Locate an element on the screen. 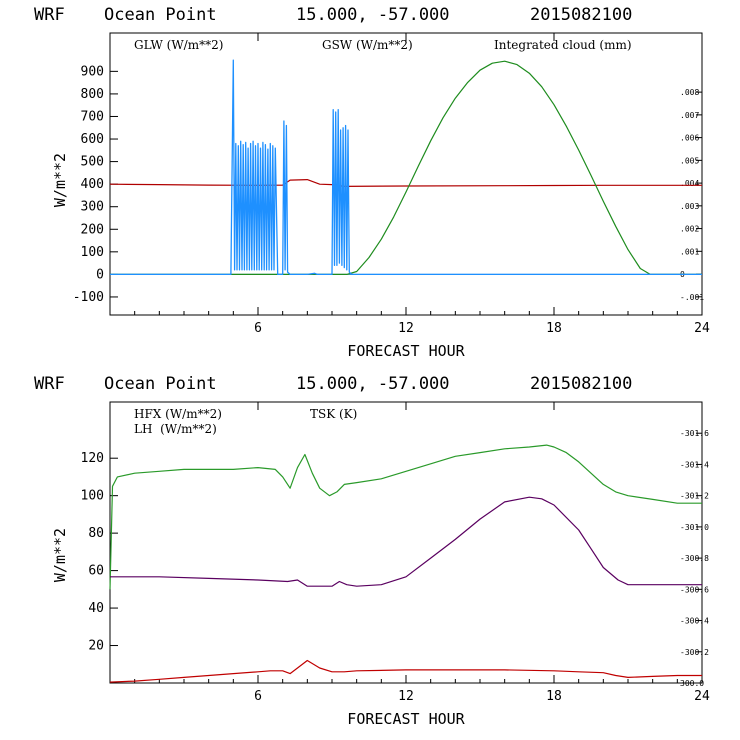 Image resolution: width=740 pixels, height=740 pixels. bottom-right-tick-label: 300.0 is located at coordinates (692, 683).